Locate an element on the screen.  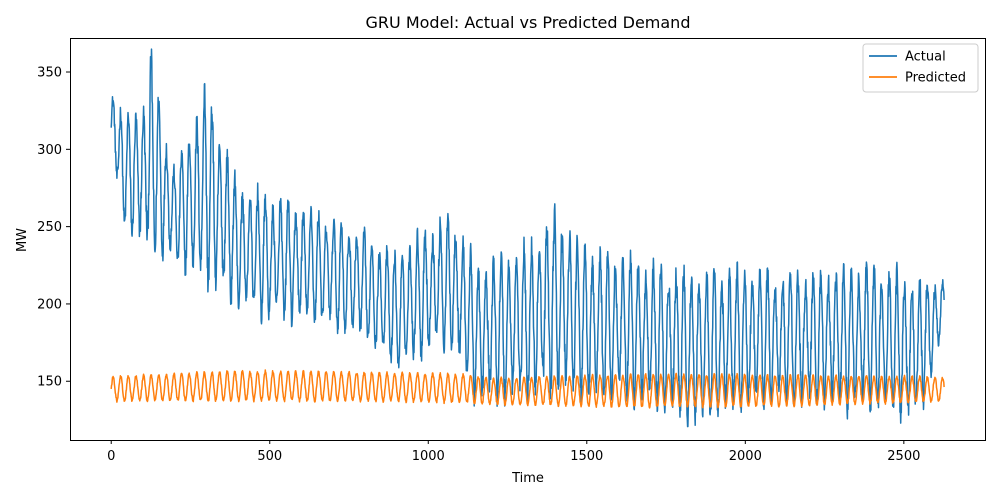
legend-label-predicted: Predicted is located at coordinates (935, 78).